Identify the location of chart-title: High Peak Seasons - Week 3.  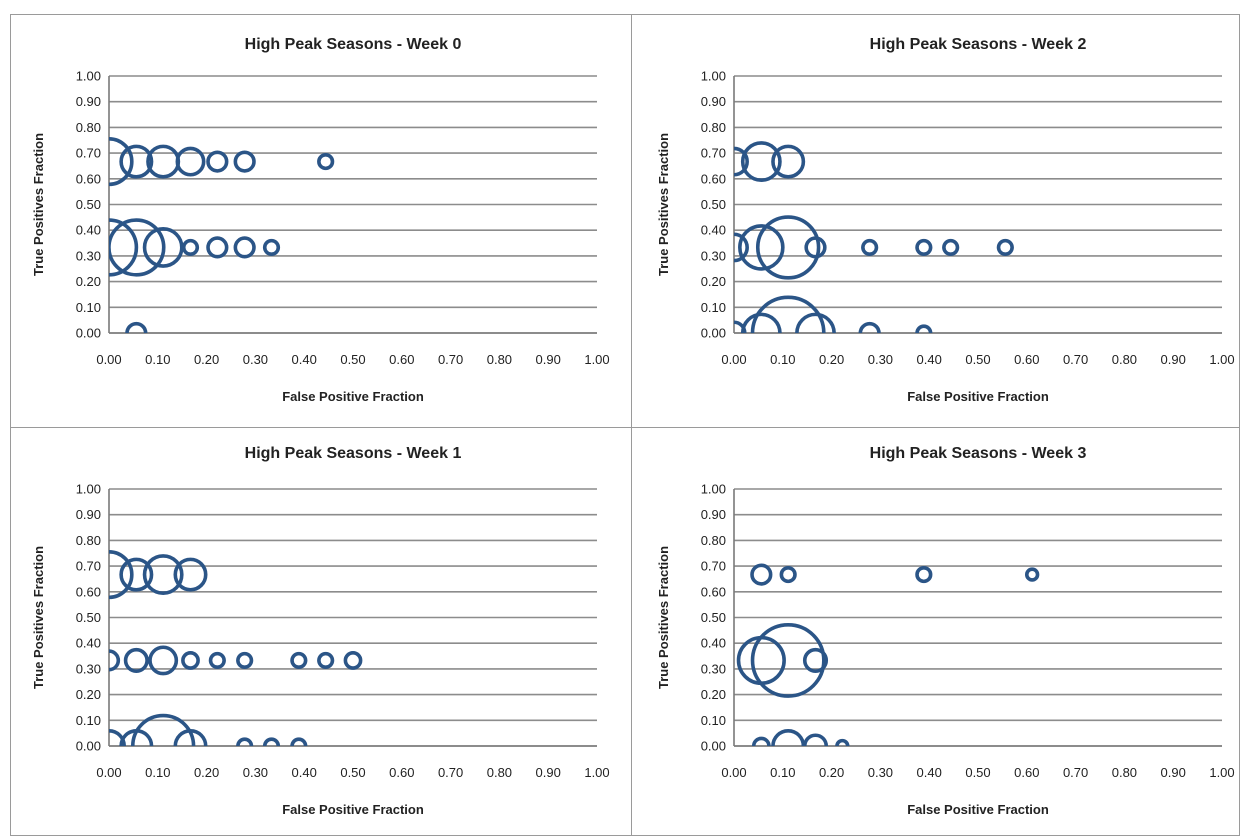
(978, 453).